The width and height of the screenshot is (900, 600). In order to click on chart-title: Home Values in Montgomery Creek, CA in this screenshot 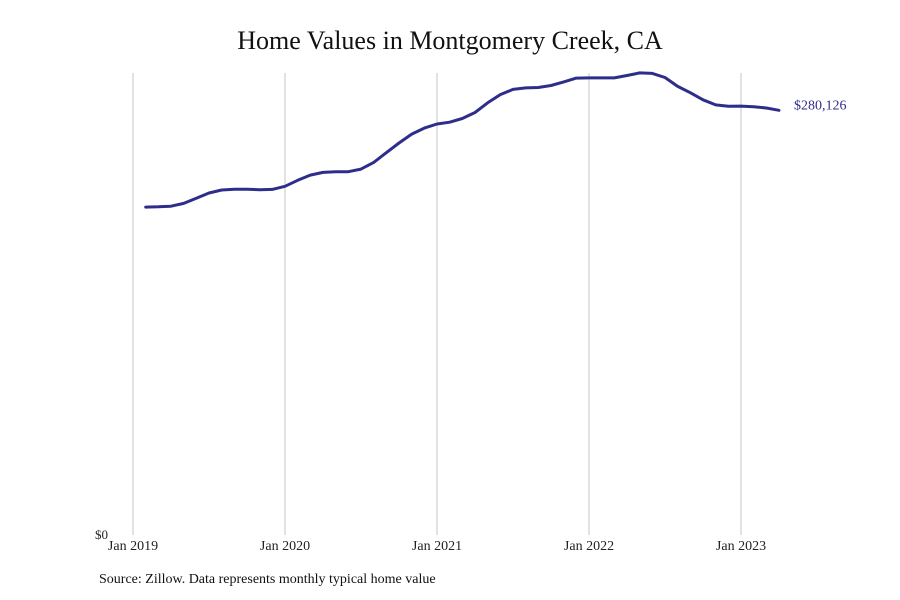, I will do `click(450, 40)`.